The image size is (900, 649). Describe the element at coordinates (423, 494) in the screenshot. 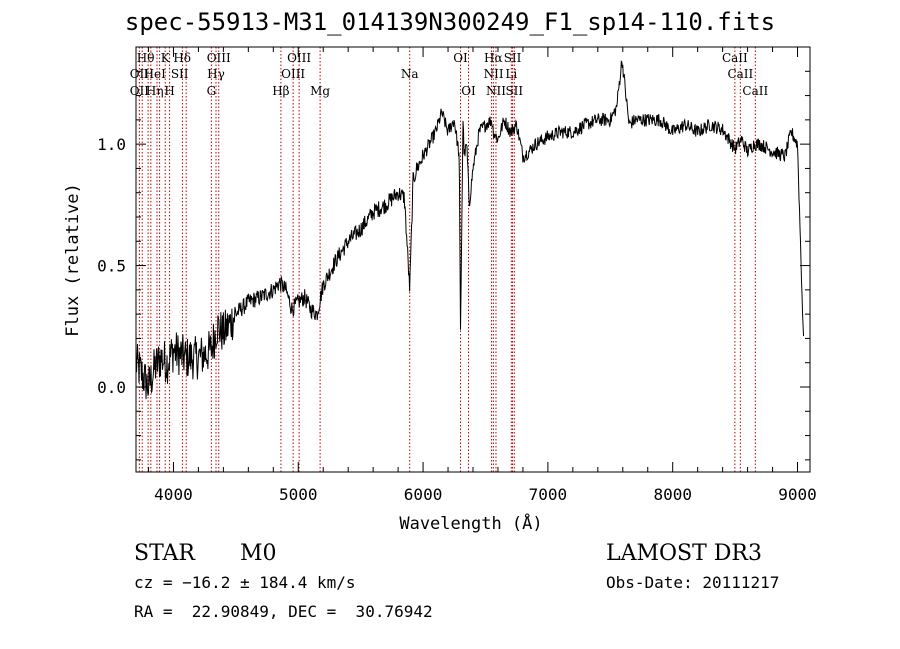

I see `x-tick-label-2: 6000` at that location.